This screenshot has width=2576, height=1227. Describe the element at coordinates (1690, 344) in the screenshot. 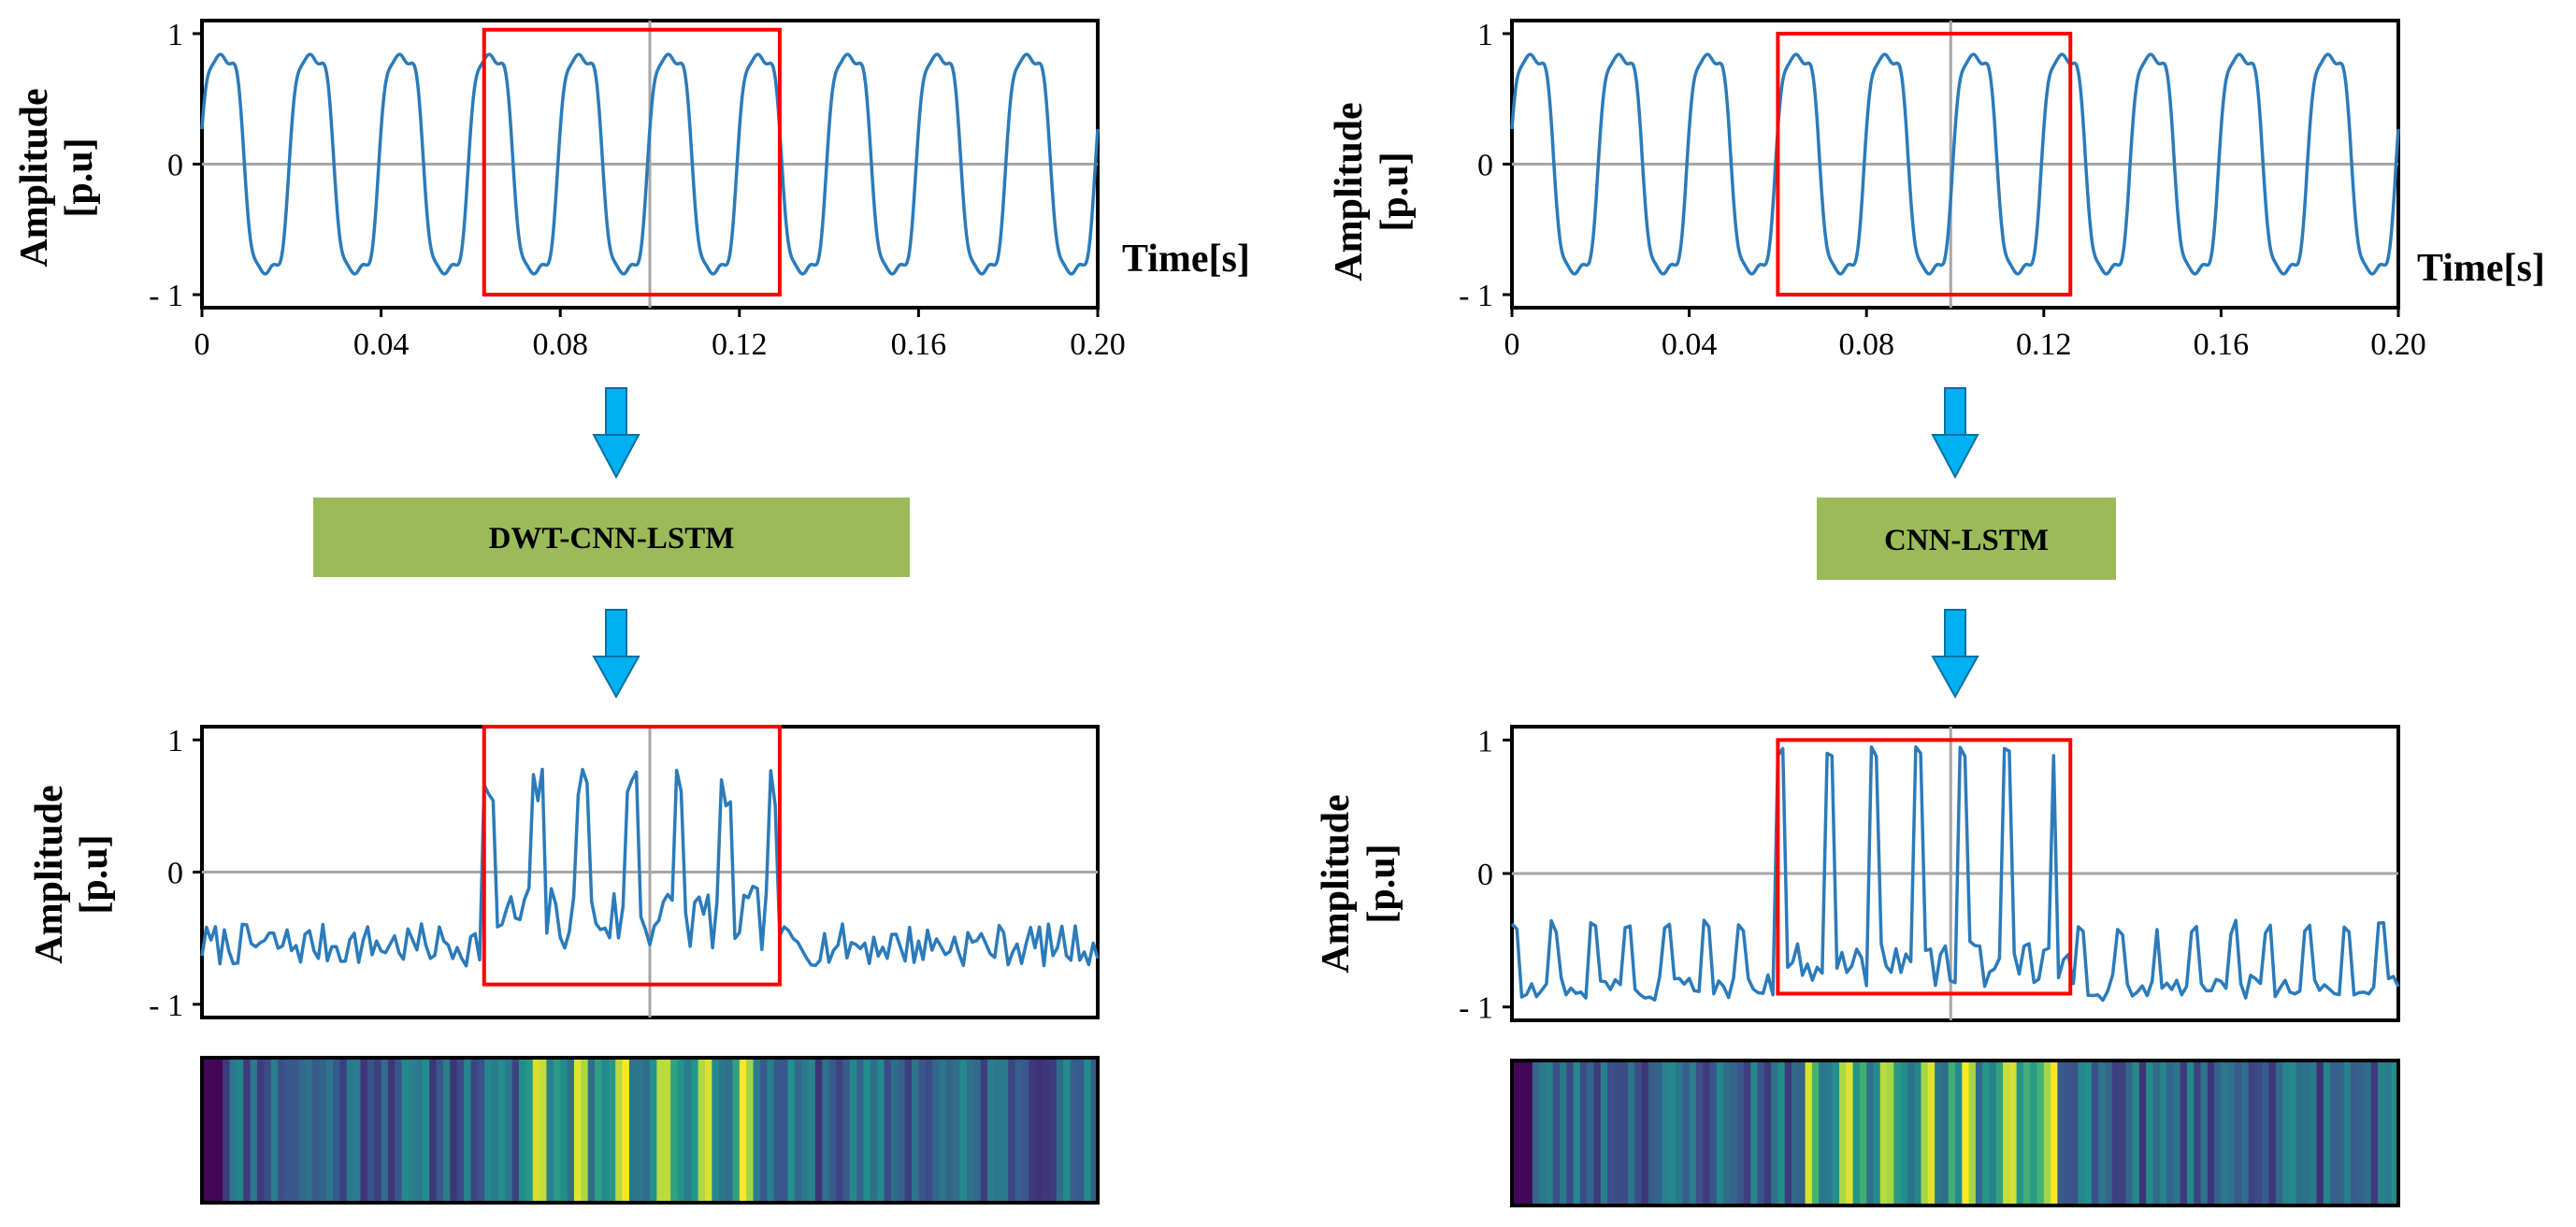

I see `x-tick-label: 0.04` at that location.